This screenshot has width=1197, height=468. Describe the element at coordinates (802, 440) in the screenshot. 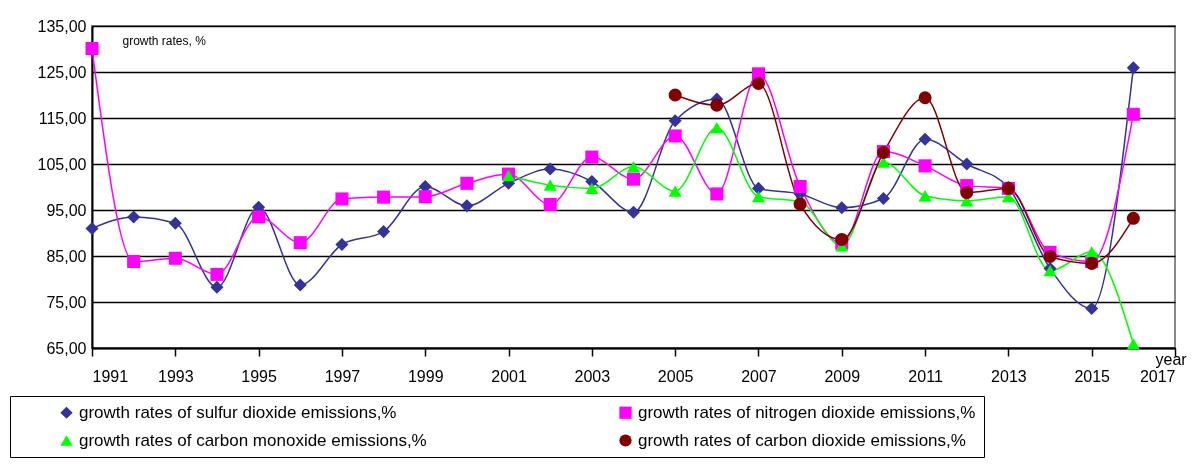

I see `legend-label: growth rates of carbon dioxide emissions,%` at that location.